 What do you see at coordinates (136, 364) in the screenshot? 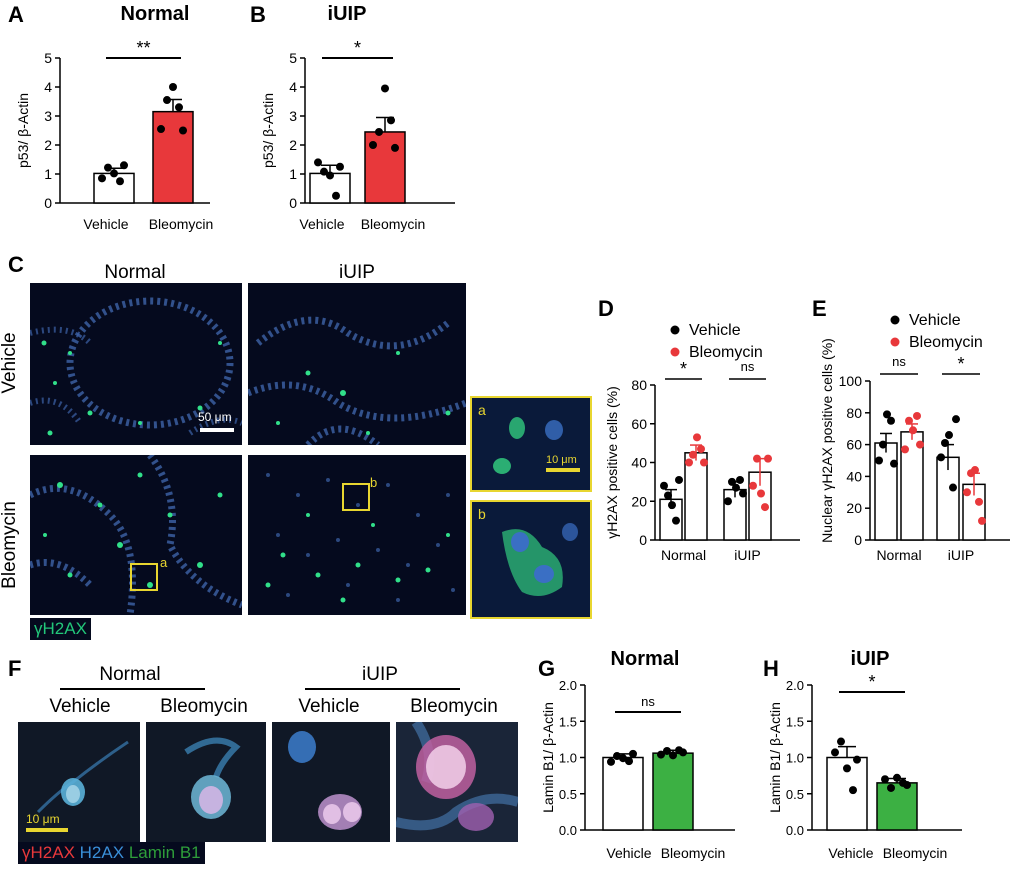
I see `micrograph-normal-vehicle: 50 μm` at bounding box center [136, 364].